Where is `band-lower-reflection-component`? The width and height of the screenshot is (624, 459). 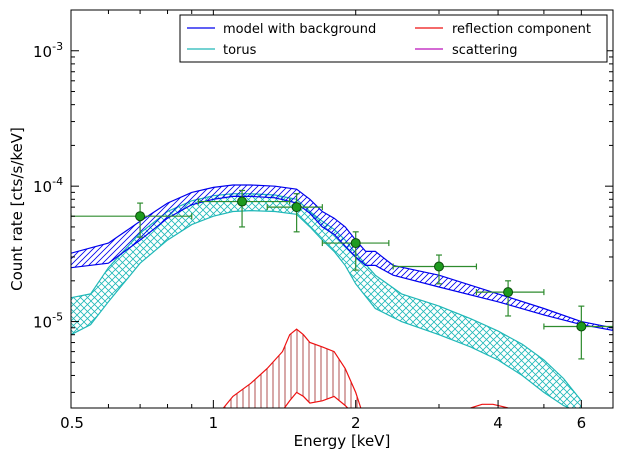
band-lower-reflection-component is located at coordinates (316, 399).